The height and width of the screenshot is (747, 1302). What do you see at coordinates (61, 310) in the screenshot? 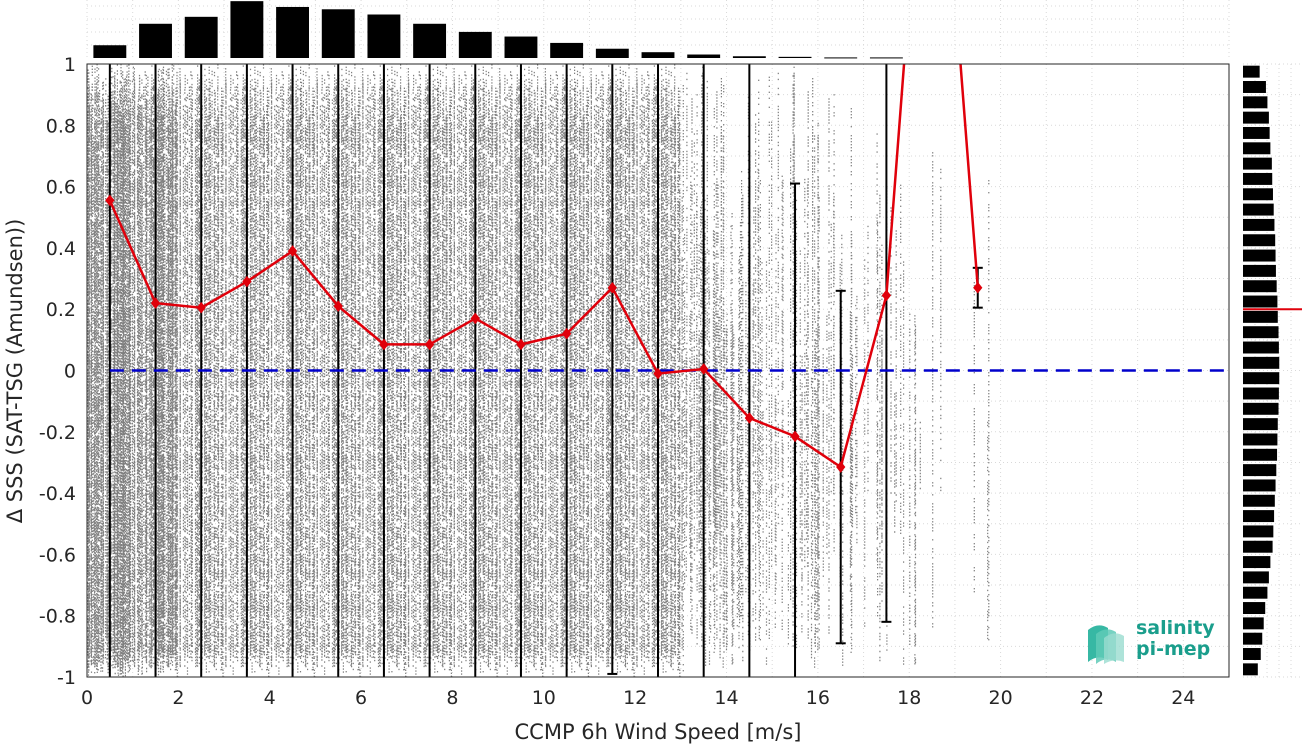
I see `y-tick-label: 0.2` at bounding box center [61, 310].